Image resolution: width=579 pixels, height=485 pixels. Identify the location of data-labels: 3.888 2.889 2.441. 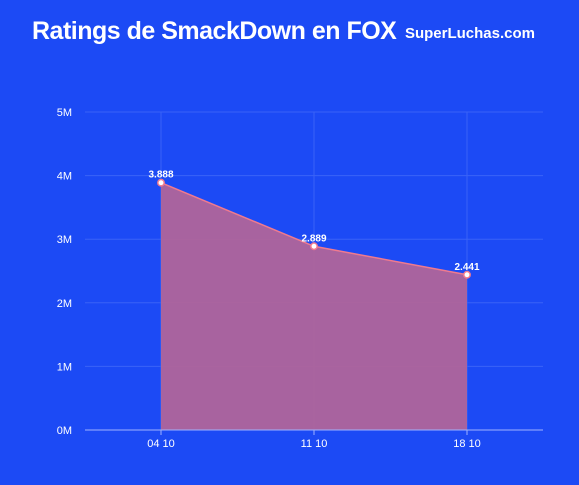
(313, 221).